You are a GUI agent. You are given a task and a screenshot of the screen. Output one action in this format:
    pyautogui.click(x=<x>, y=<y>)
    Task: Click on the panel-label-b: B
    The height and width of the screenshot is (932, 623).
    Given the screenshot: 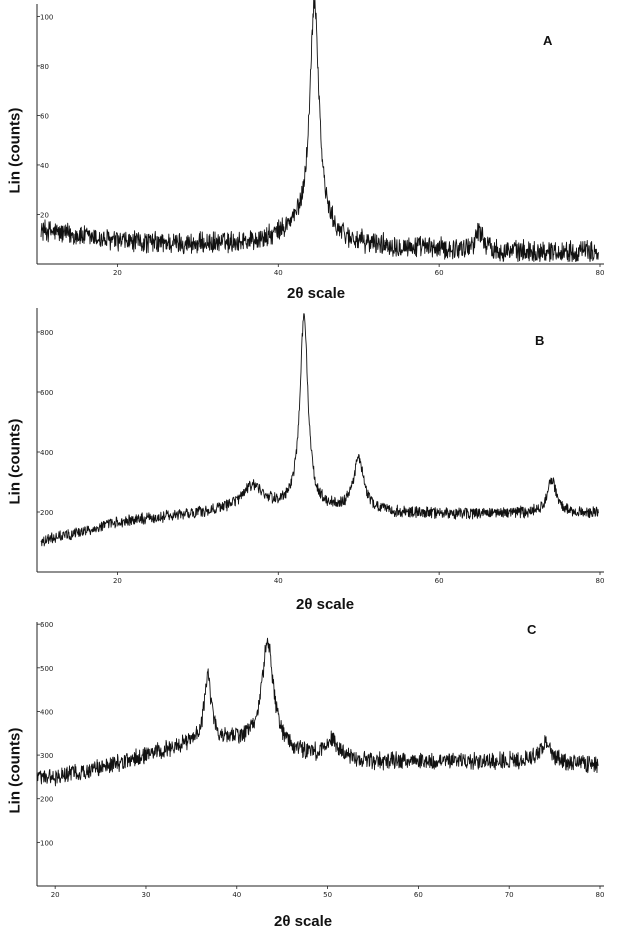 What is the action you would take?
    pyautogui.click(x=540, y=340)
    